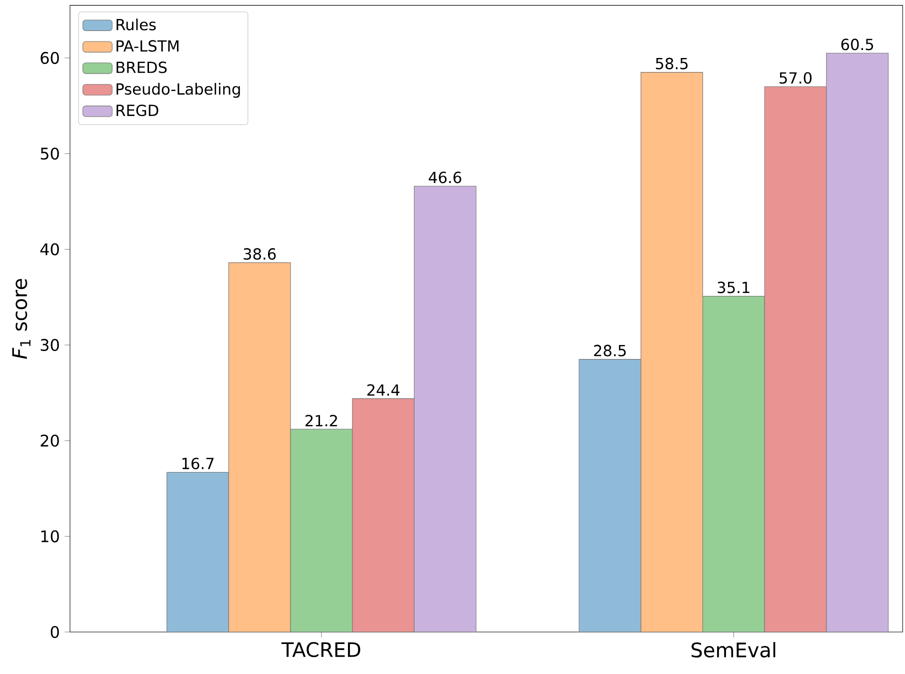 The width and height of the screenshot is (905, 674). What do you see at coordinates (857, 44) in the screenshot?
I see `data-label: 60.5` at bounding box center [857, 44].